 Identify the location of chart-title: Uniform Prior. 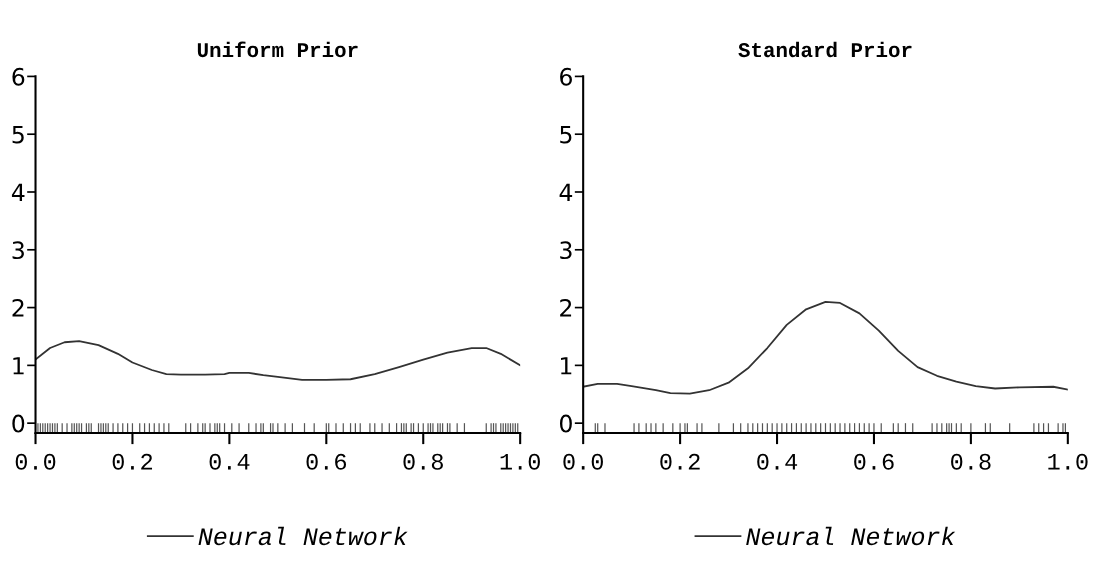
(277, 49).